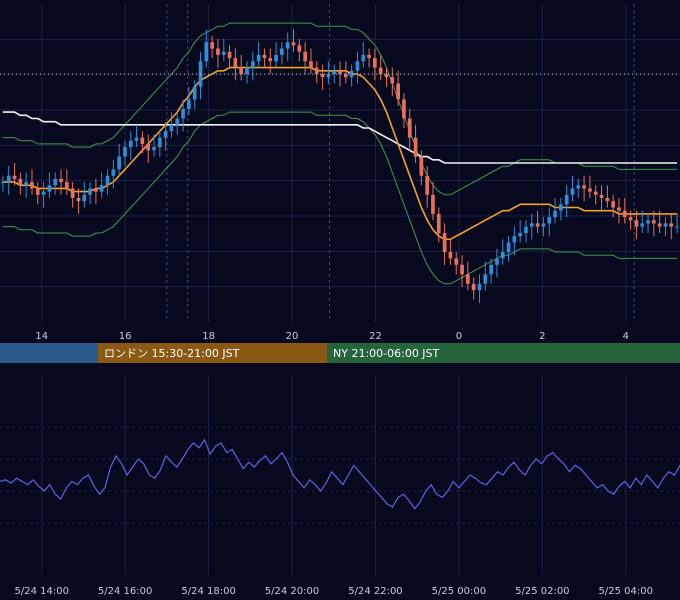 Image resolution: width=680 pixels, height=600 pixels. What do you see at coordinates (626, 336) in the screenshot?
I see `x-tick-label: 4` at bounding box center [626, 336].